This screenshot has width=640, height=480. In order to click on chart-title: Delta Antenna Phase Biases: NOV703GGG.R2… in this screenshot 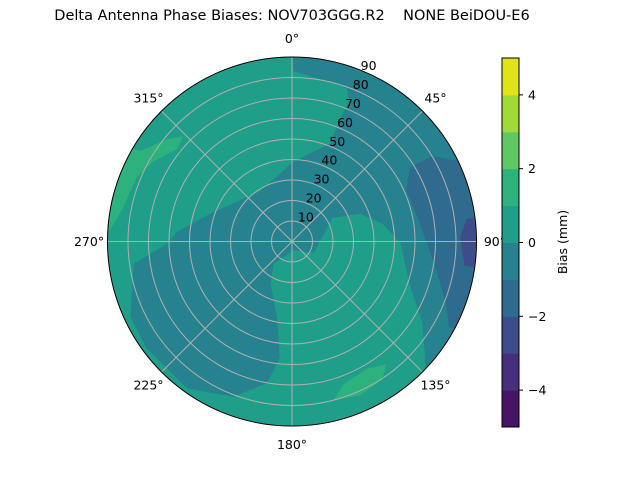, I will do `click(292, 16)`.